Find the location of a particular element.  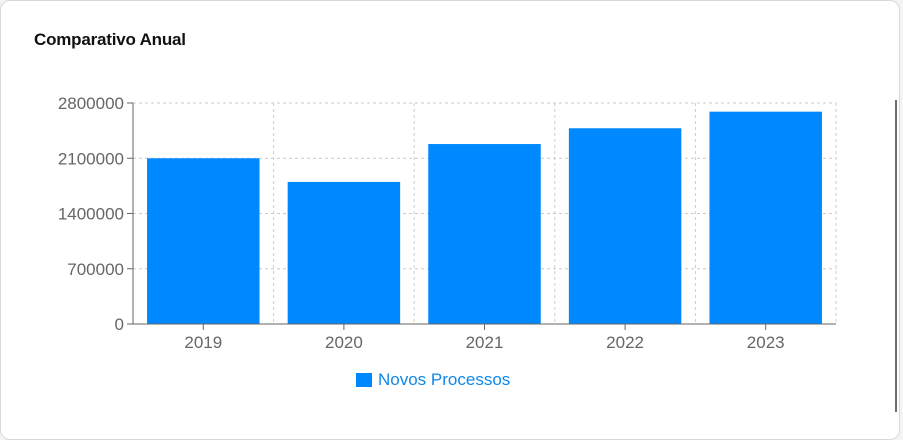

chart-title: Comparativo Anual is located at coordinates (110, 39).